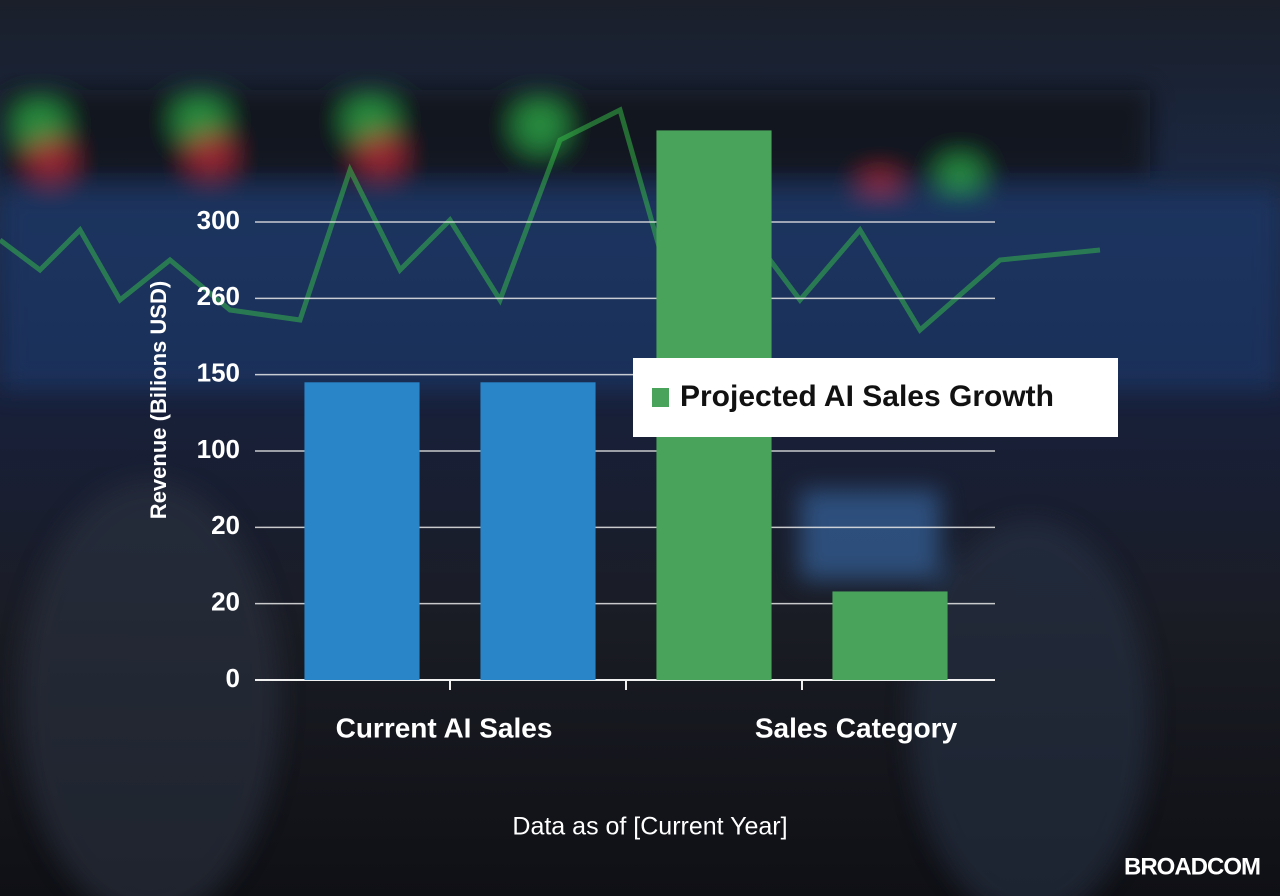 This screenshot has width=1280, height=896. What do you see at coordinates (649, 827) in the screenshot?
I see `footnote: Data as of [Current Year]` at bounding box center [649, 827].